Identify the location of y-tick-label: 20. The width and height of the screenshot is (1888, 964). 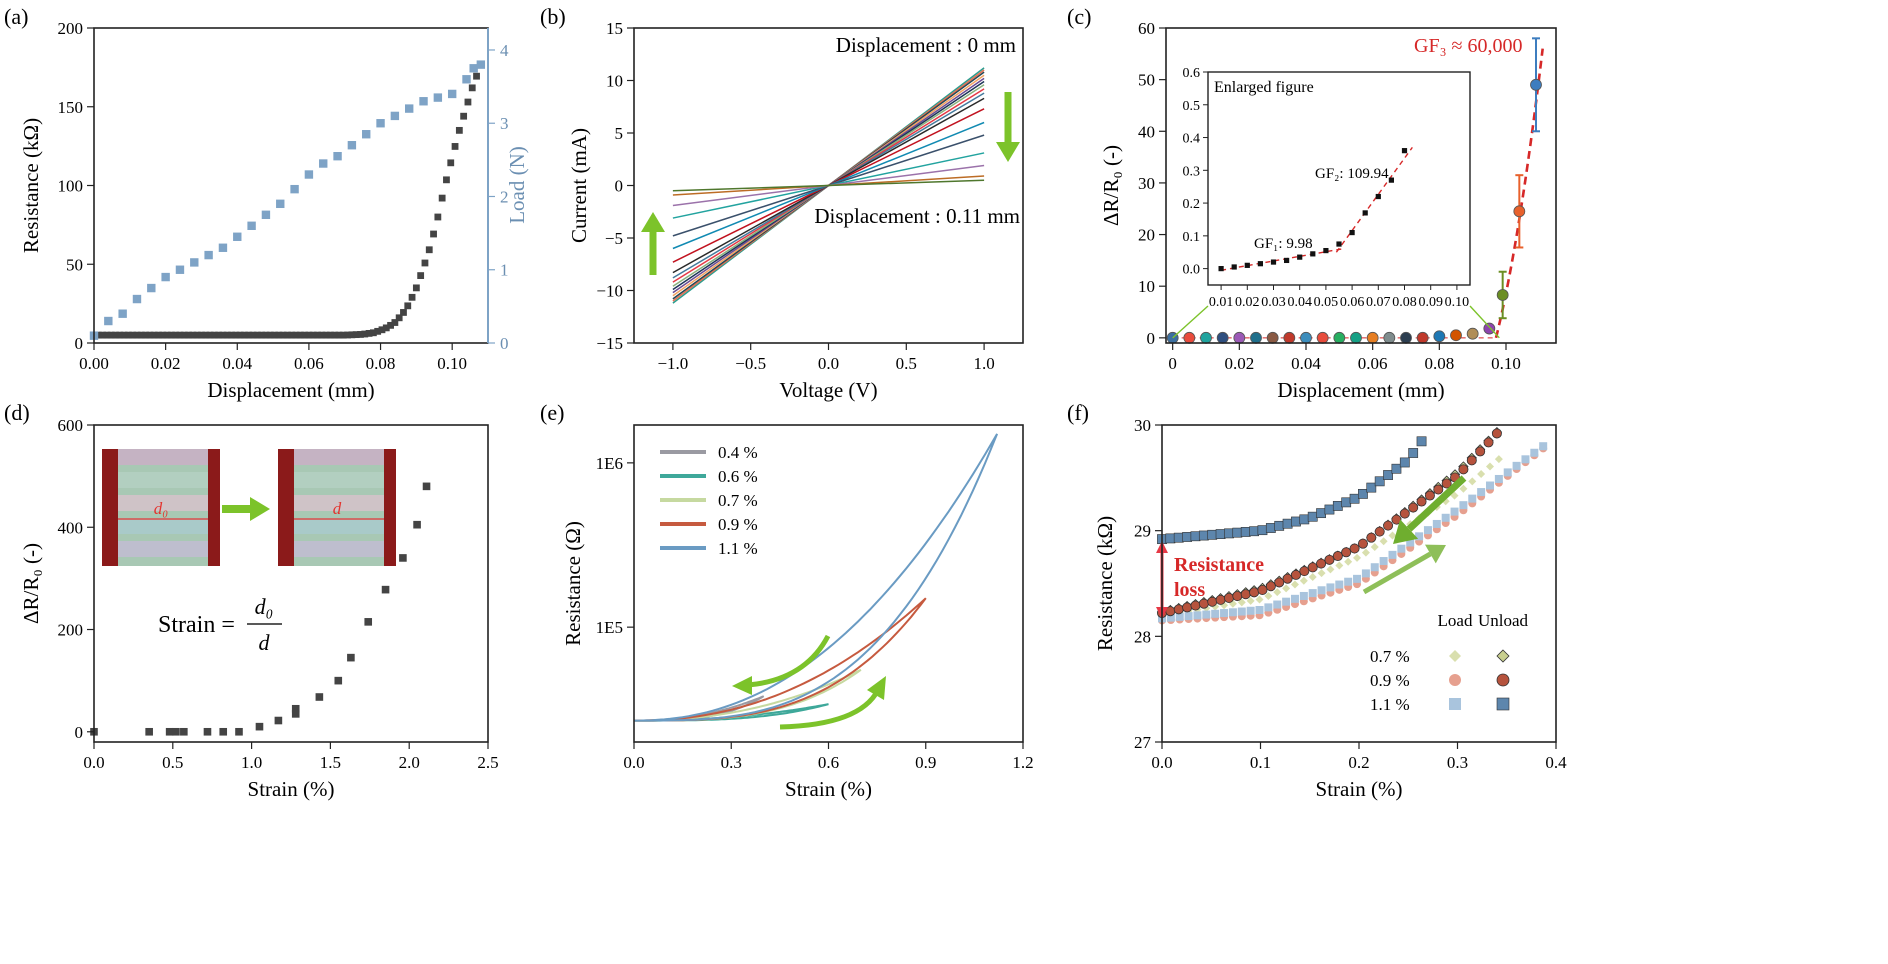
(1146, 235).